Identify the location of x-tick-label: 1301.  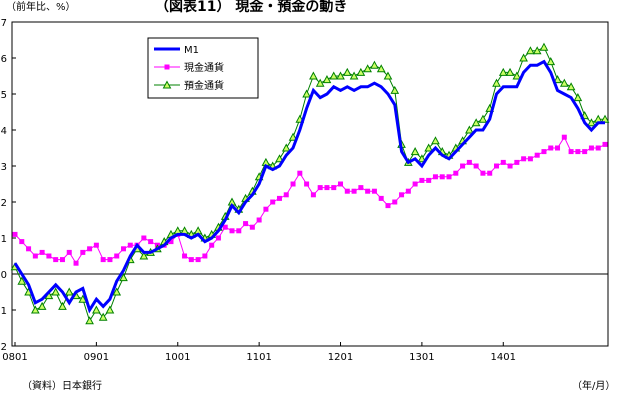
(421, 357).